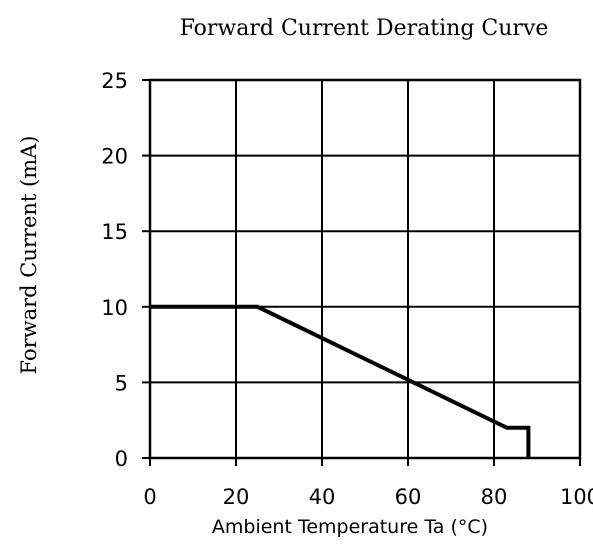  What do you see at coordinates (121, 383) in the screenshot?
I see `y-tick-label: 5` at bounding box center [121, 383].